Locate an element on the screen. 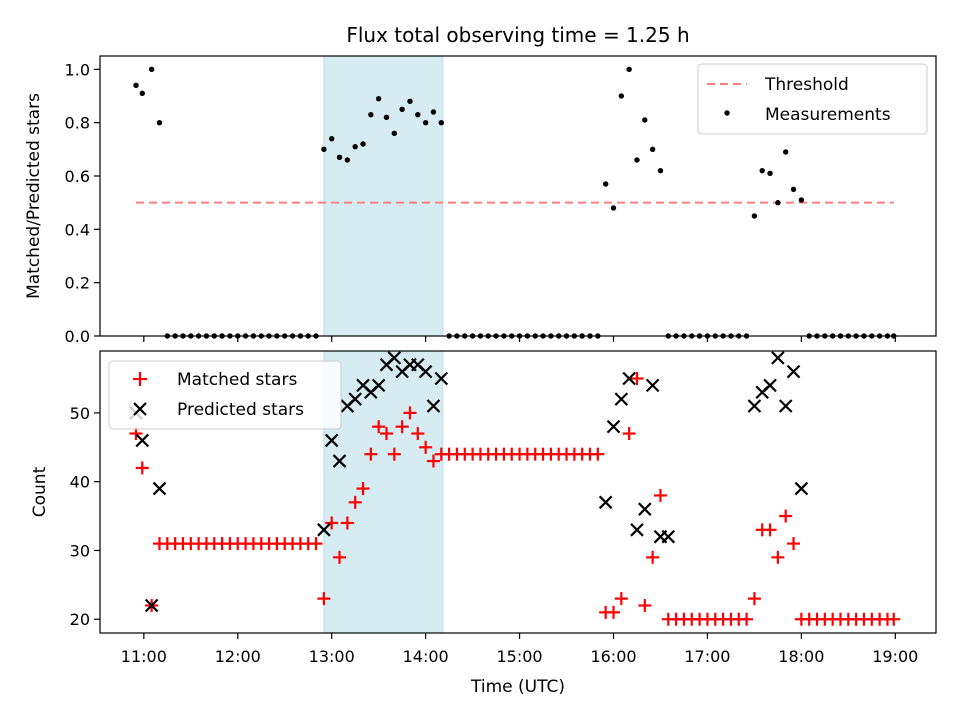 The width and height of the screenshot is (960, 720). legend-threshold-label: Threshold is located at coordinates (806, 85).